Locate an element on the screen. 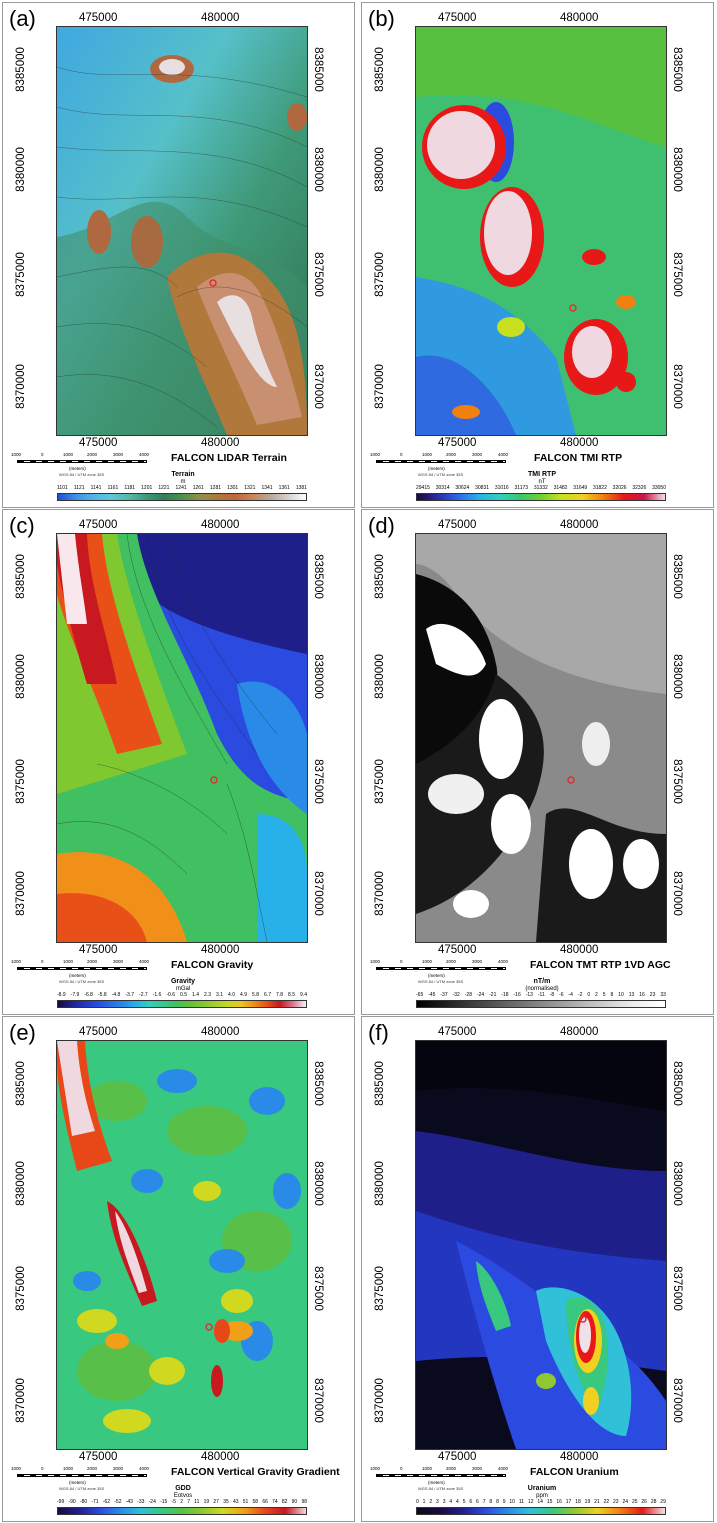 The height and width of the screenshot is (1523, 717). colorbar-tick-label: 1 is located at coordinates (424, 1502).